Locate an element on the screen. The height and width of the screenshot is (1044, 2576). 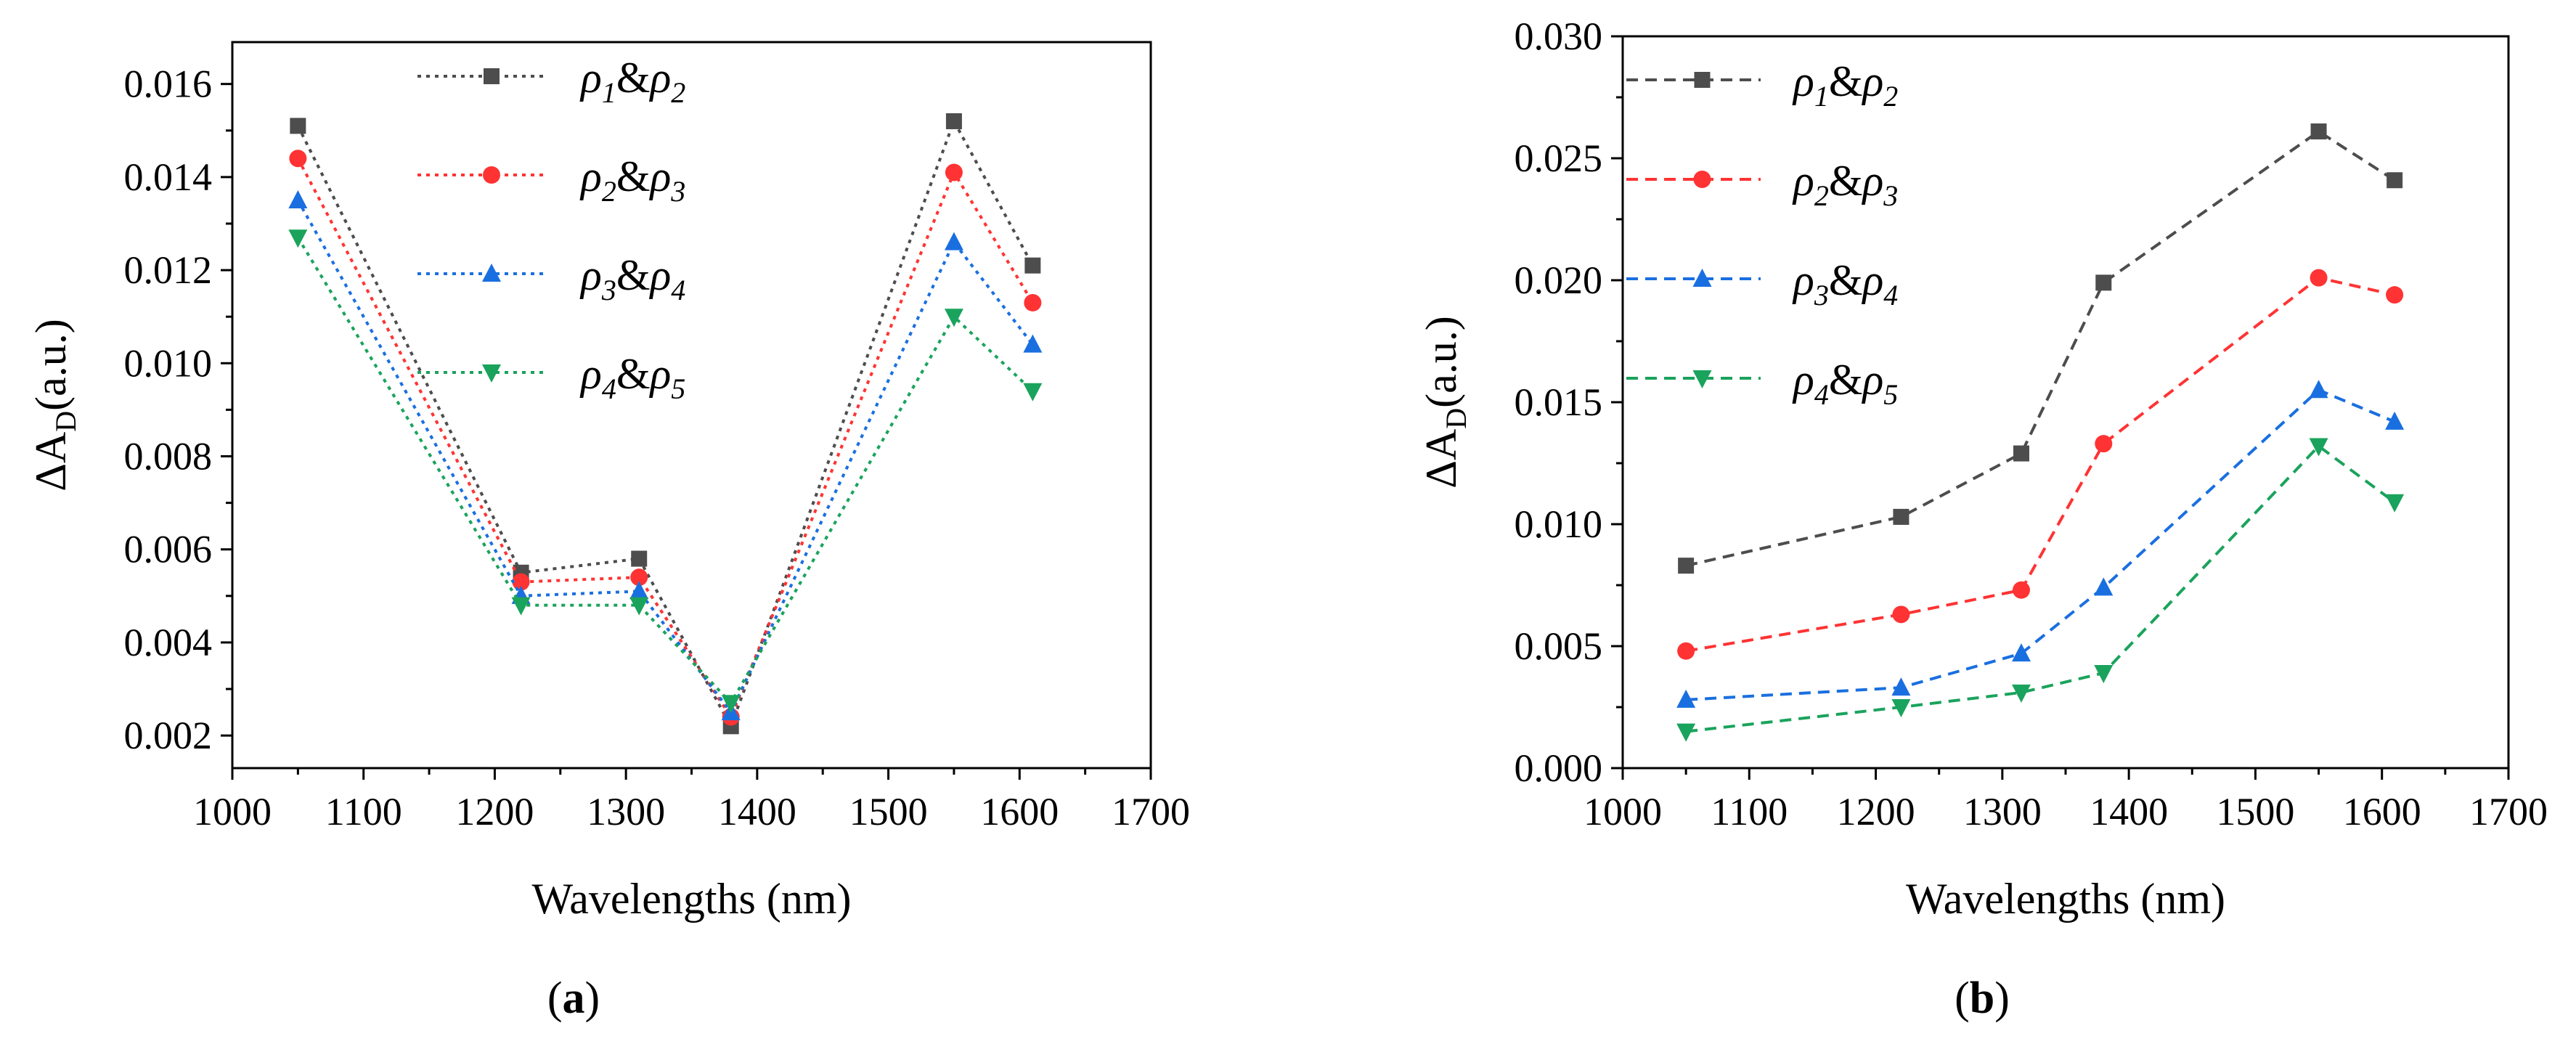
y-tick-label: 0.005 is located at coordinates (1559, 646).